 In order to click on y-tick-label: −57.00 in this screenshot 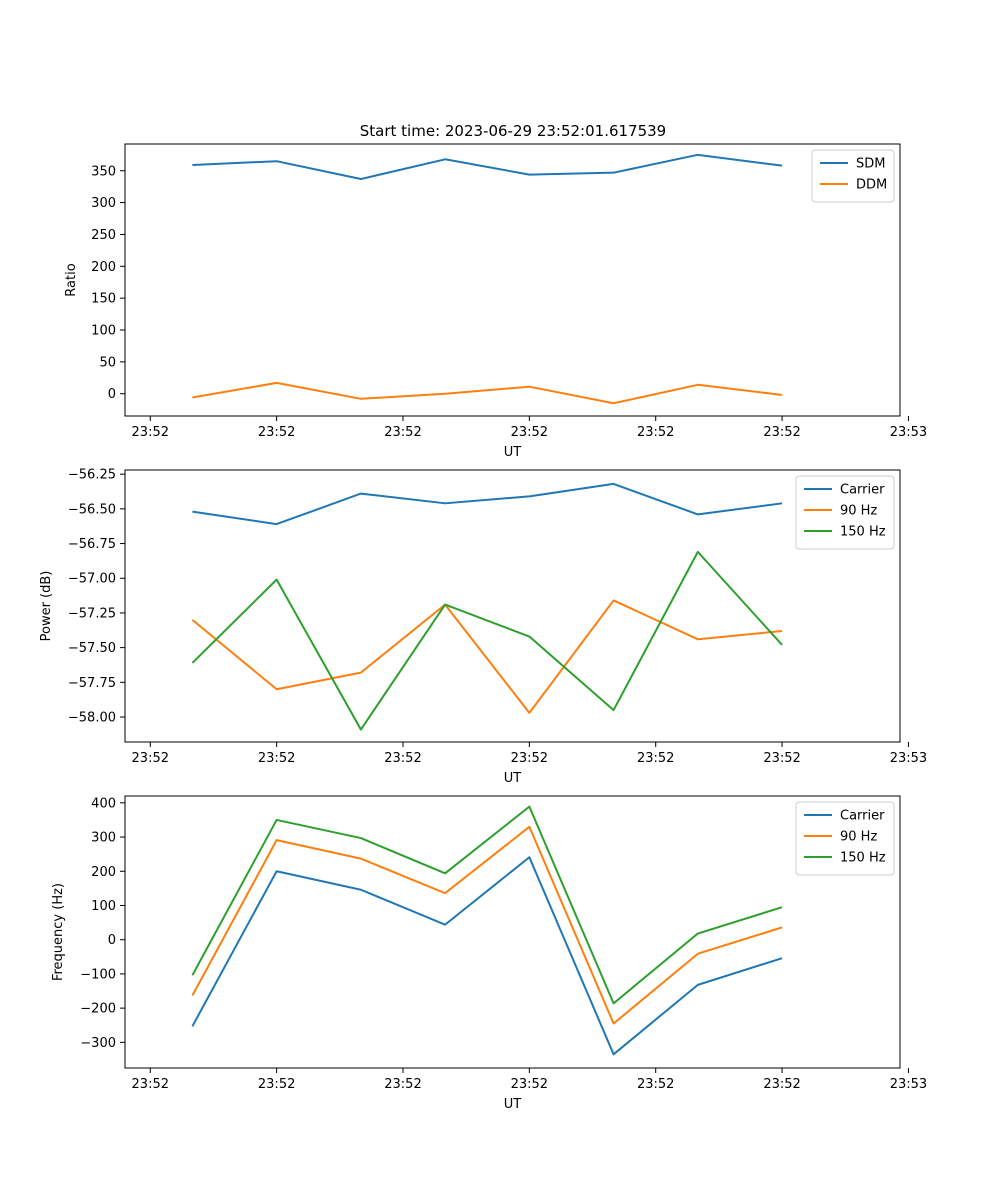, I will do `click(92, 579)`.